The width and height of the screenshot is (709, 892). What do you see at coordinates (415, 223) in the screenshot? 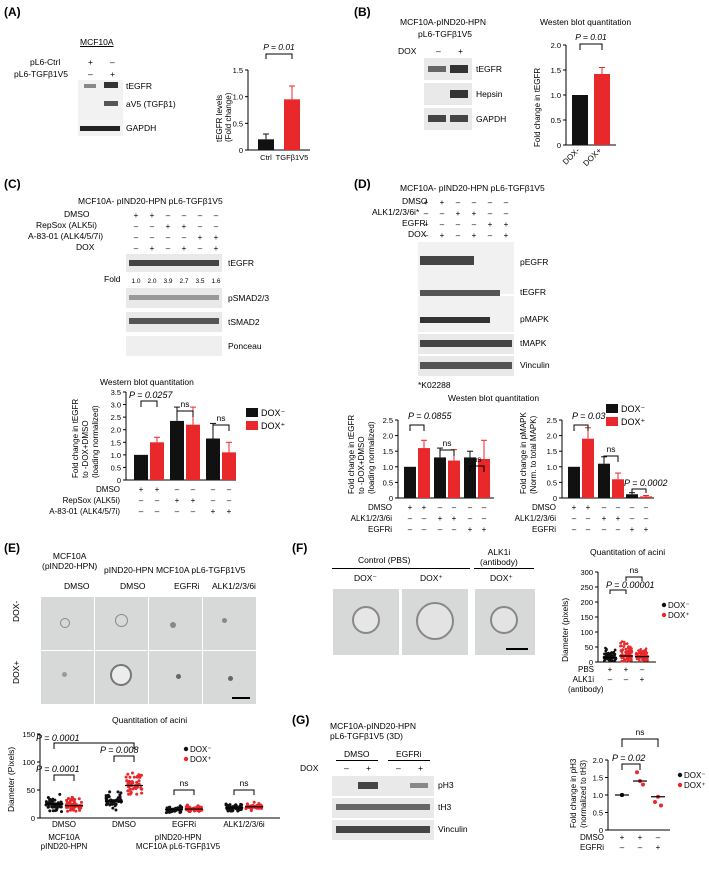
I see `d-row: EGFRi` at bounding box center [415, 223].